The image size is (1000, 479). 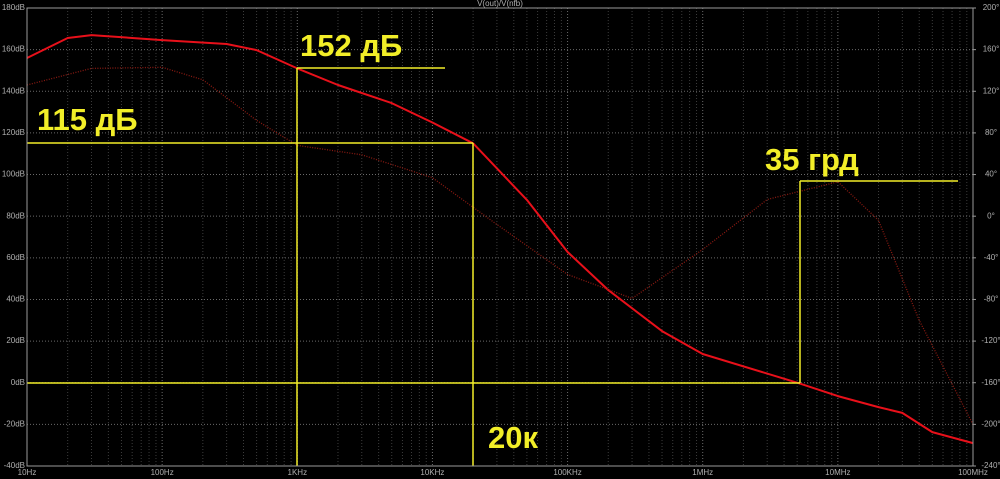 I want to click on y2-tick-label: -80°, so click(x=991, y=299).